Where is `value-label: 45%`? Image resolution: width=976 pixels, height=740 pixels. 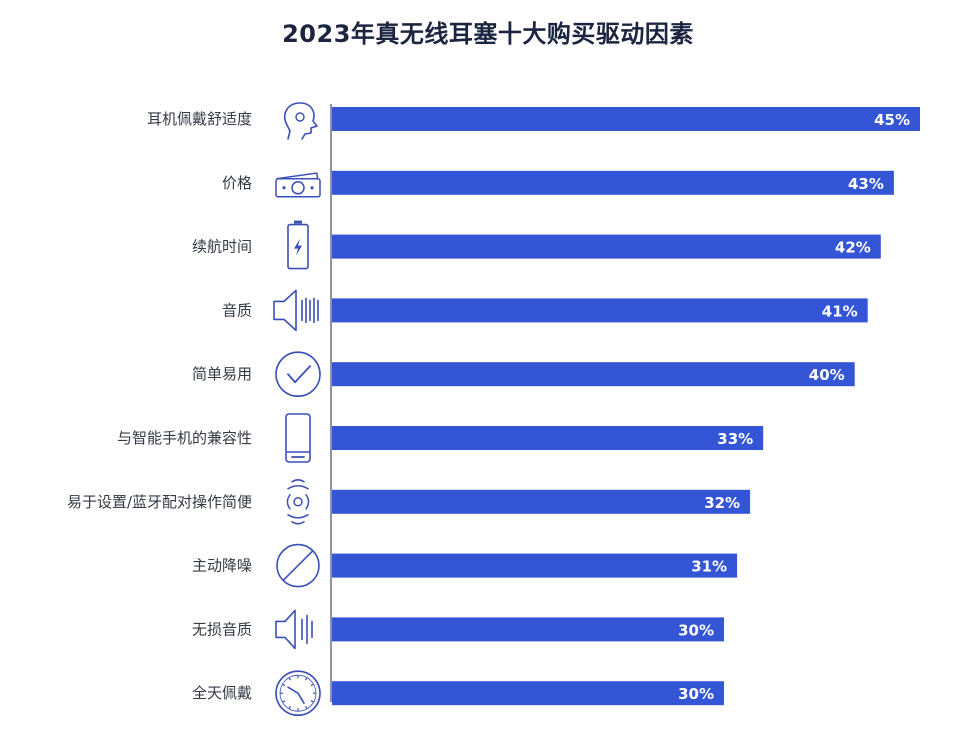 value-label: 45% is located at coordinates (892, 120).